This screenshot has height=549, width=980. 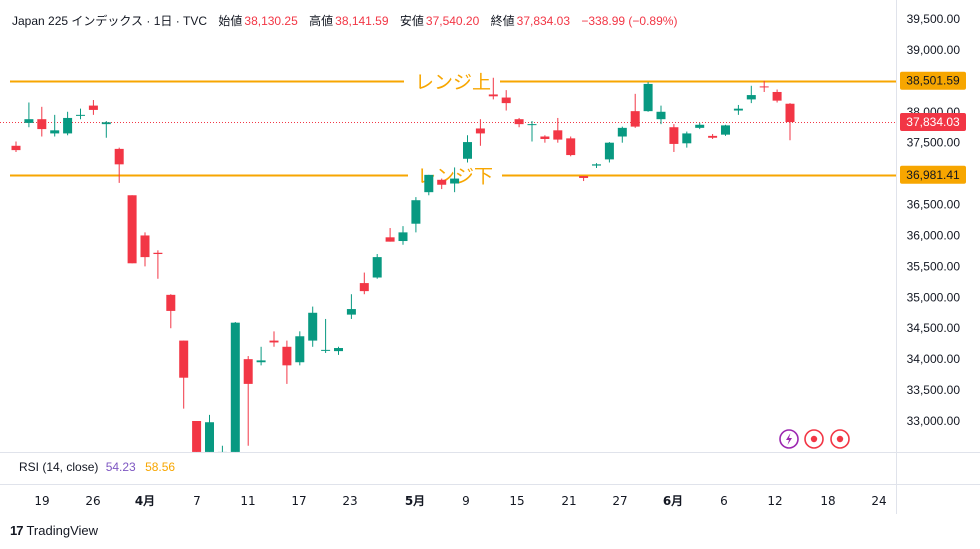 I want to click on last-price-tag-bg, so click(x=933, y=122).